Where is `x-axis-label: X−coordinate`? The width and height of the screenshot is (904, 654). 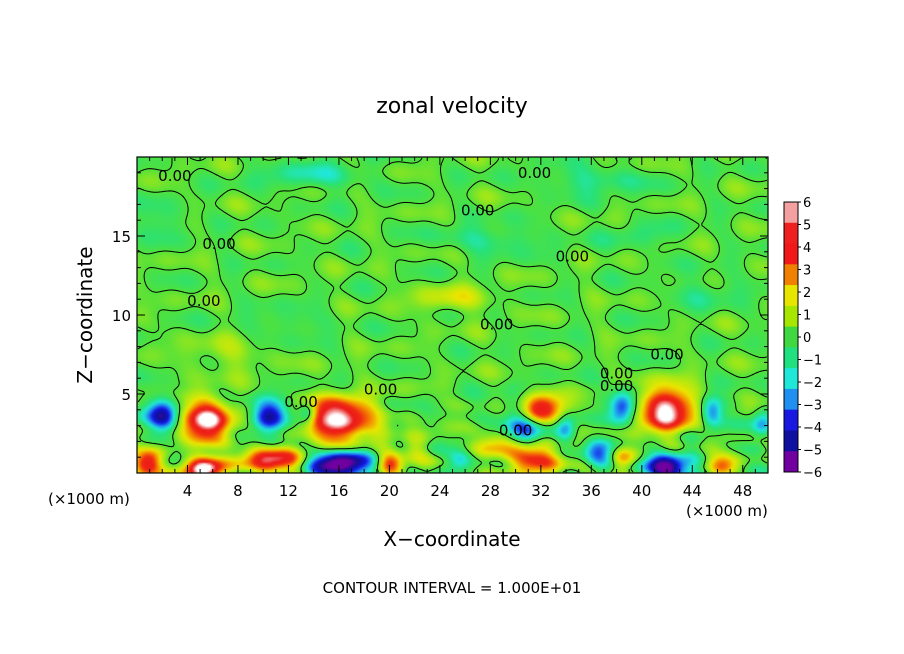 x-axis-label: X−coordinate is located at coordinates (451, 539).